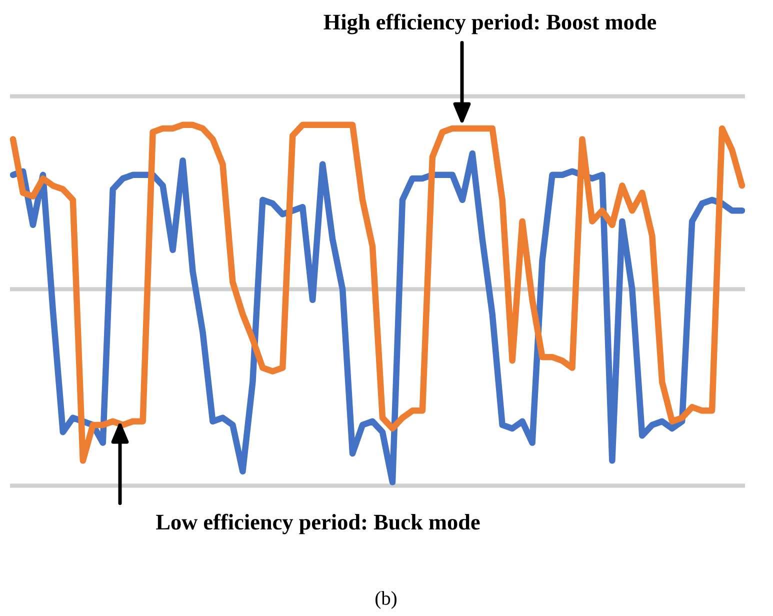  Describe the element at coordinates (318, 524) in the screenshot. I see `text: Low efficiency period: Buck mode` at that location.